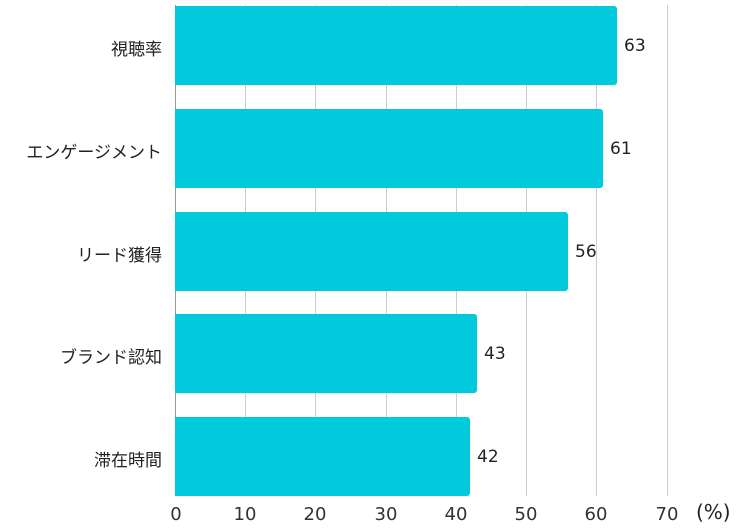 Image resolution: width=740 pixels, height=530 pixels. Describe the element at coordinates (94, 153) in the screenshot. I see `category-label: エンゲージメント` at that location.